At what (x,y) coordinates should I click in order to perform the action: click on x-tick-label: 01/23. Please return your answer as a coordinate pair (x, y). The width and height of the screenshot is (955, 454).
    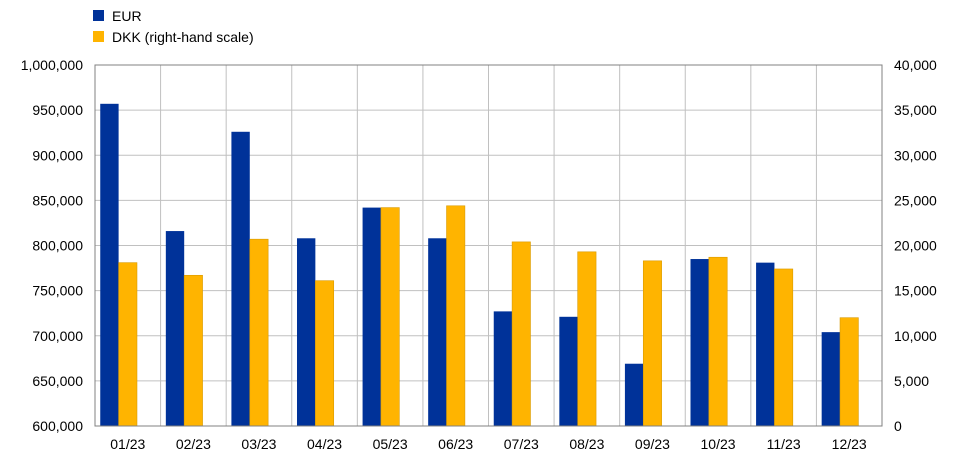
    Looking at the image, I should click on (127, 444).